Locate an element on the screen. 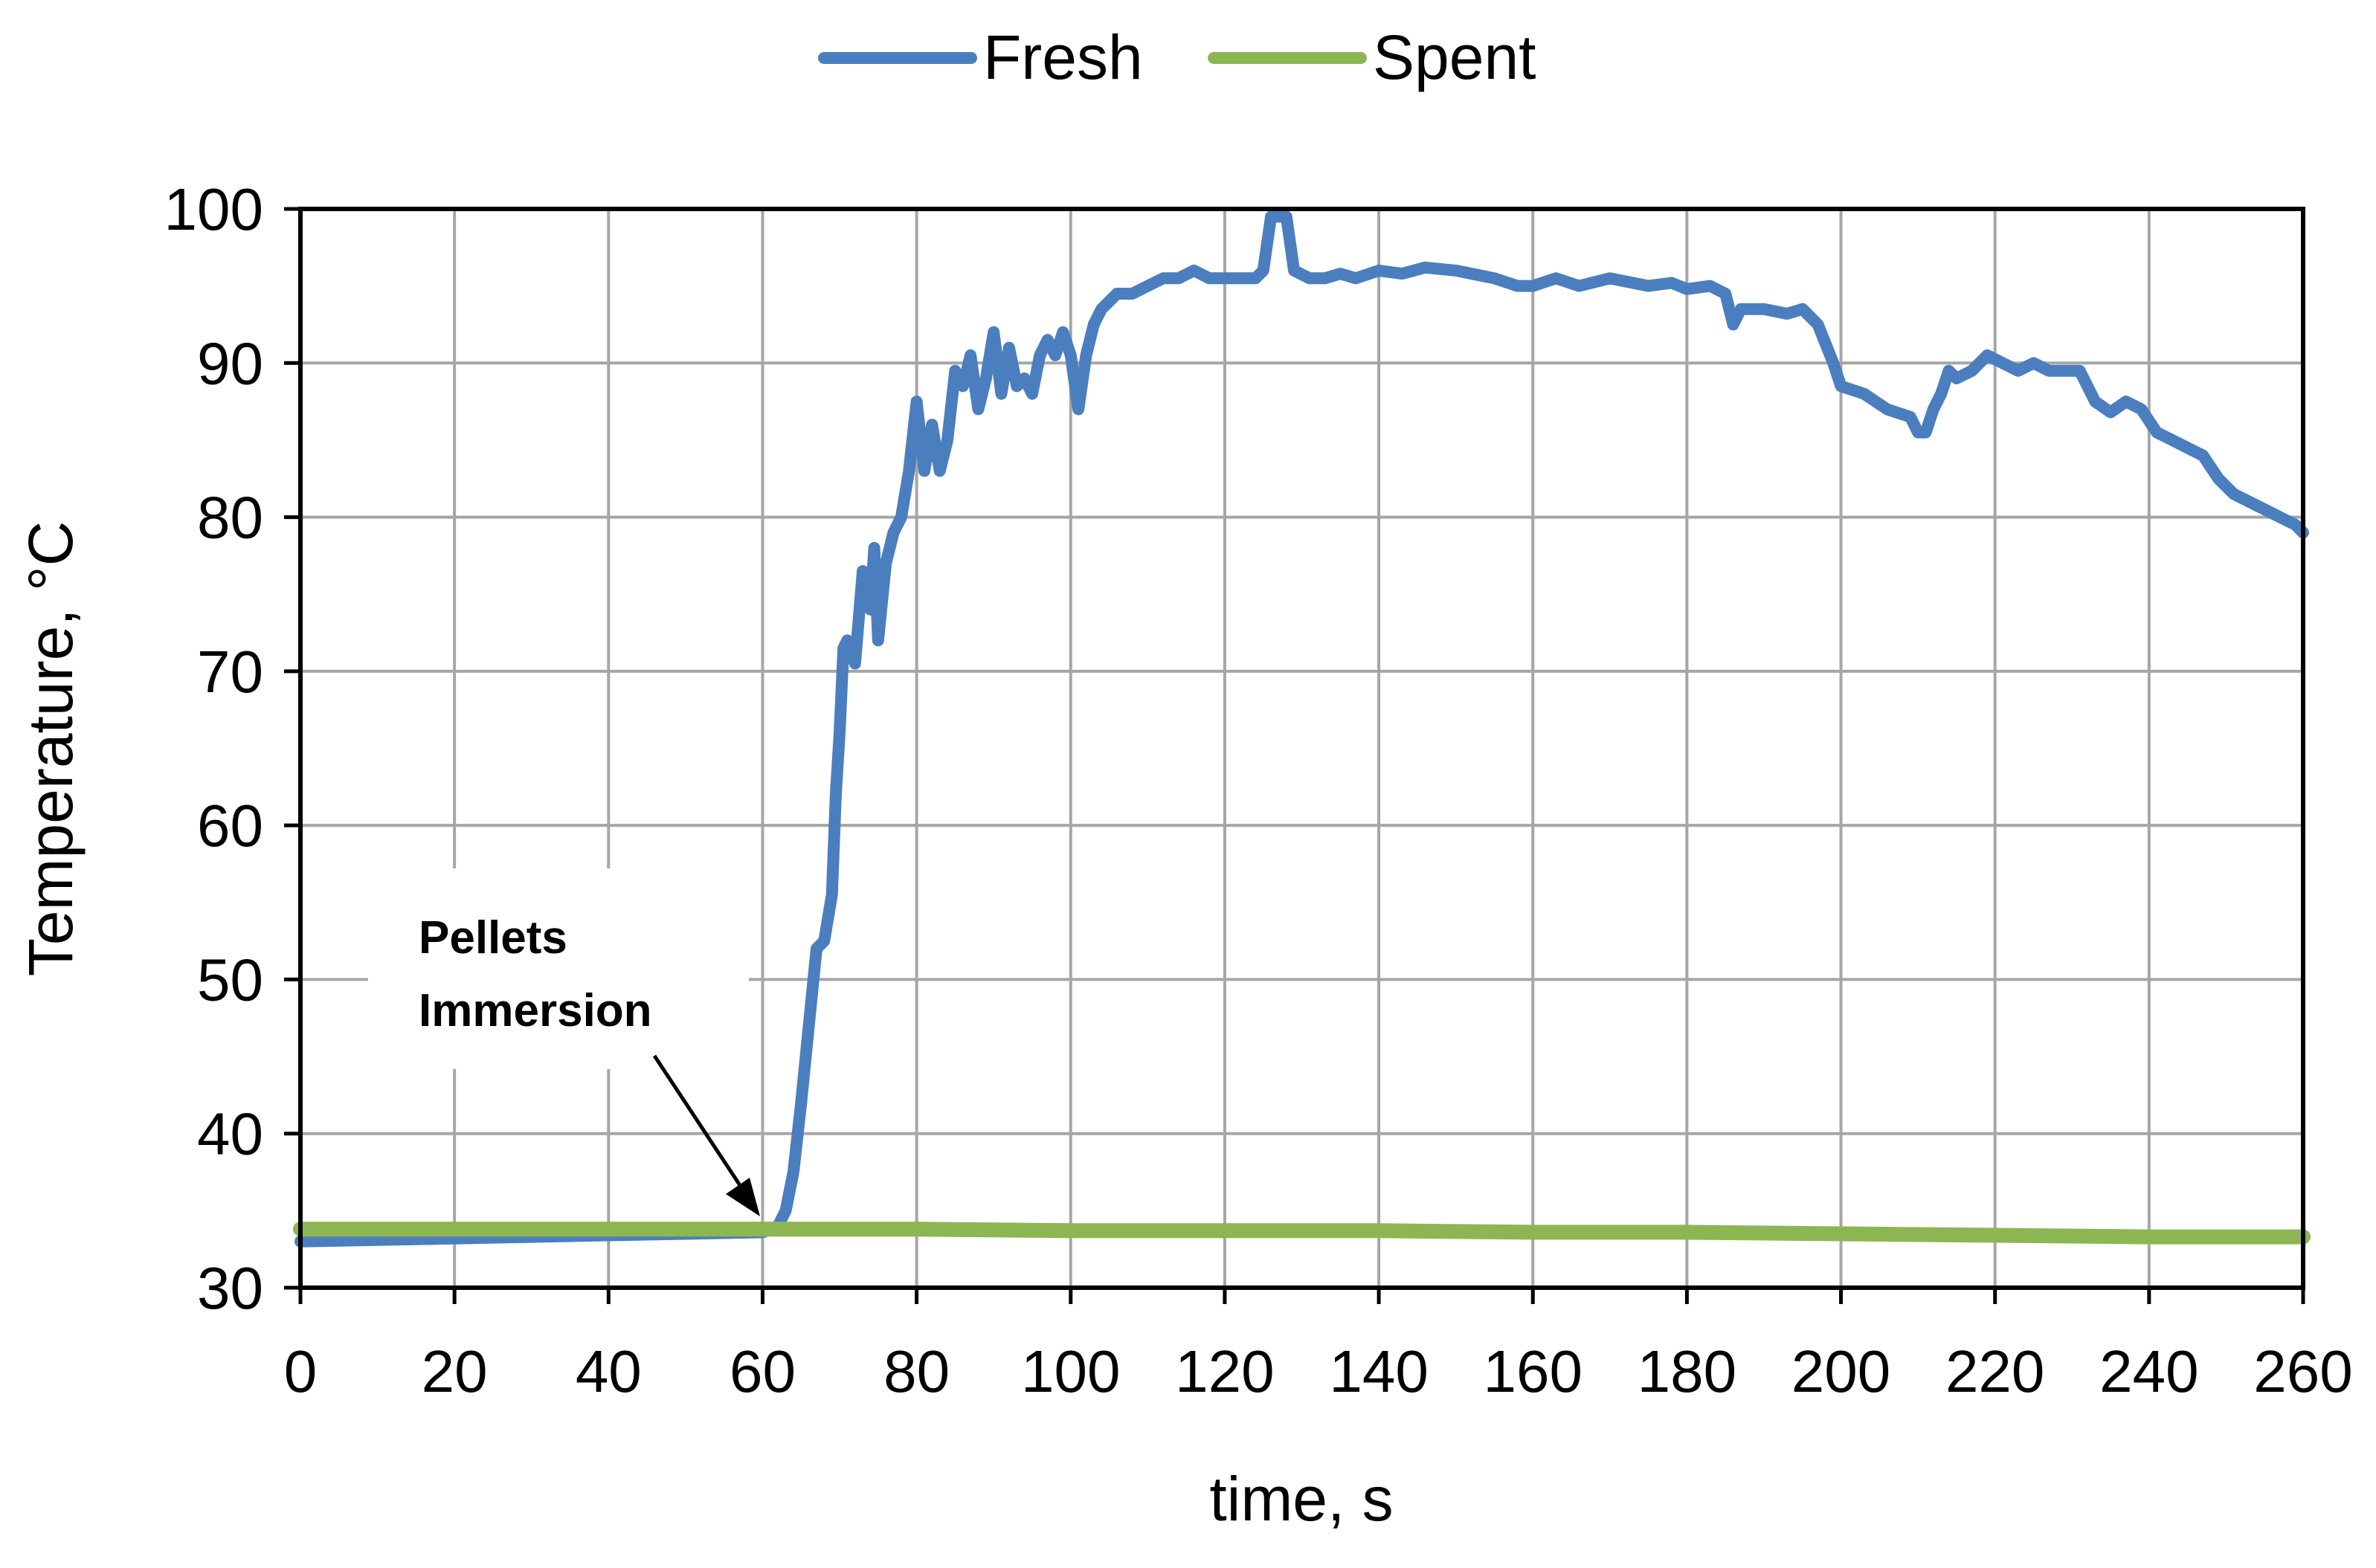 This screenshot has width=2376, height=1568. y-tick-label: 90 is located at coordinates (230, 363).